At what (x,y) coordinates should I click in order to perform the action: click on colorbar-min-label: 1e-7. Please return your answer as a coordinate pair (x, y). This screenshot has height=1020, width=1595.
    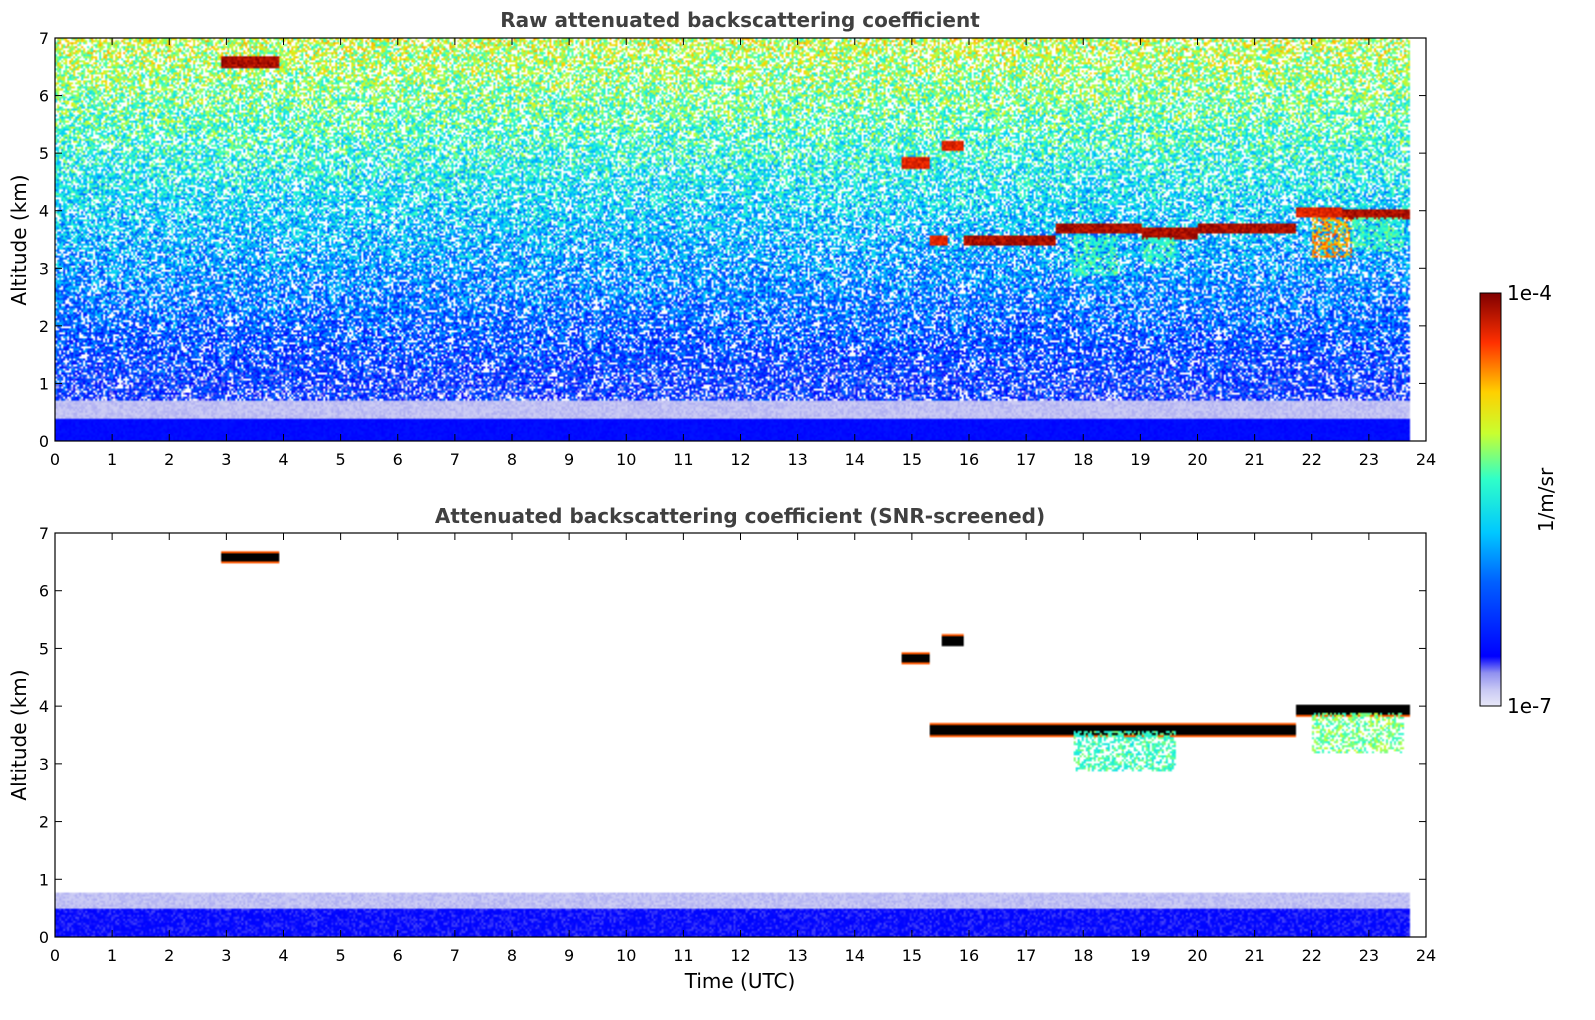
    Looking at the image, I should click on (1529, 706).